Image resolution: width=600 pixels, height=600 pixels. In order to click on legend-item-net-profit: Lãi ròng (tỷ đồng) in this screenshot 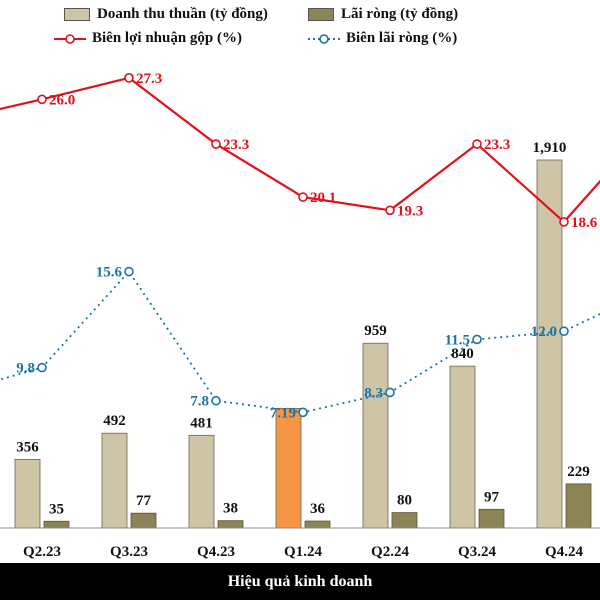, I will do `click(383, 14)`.